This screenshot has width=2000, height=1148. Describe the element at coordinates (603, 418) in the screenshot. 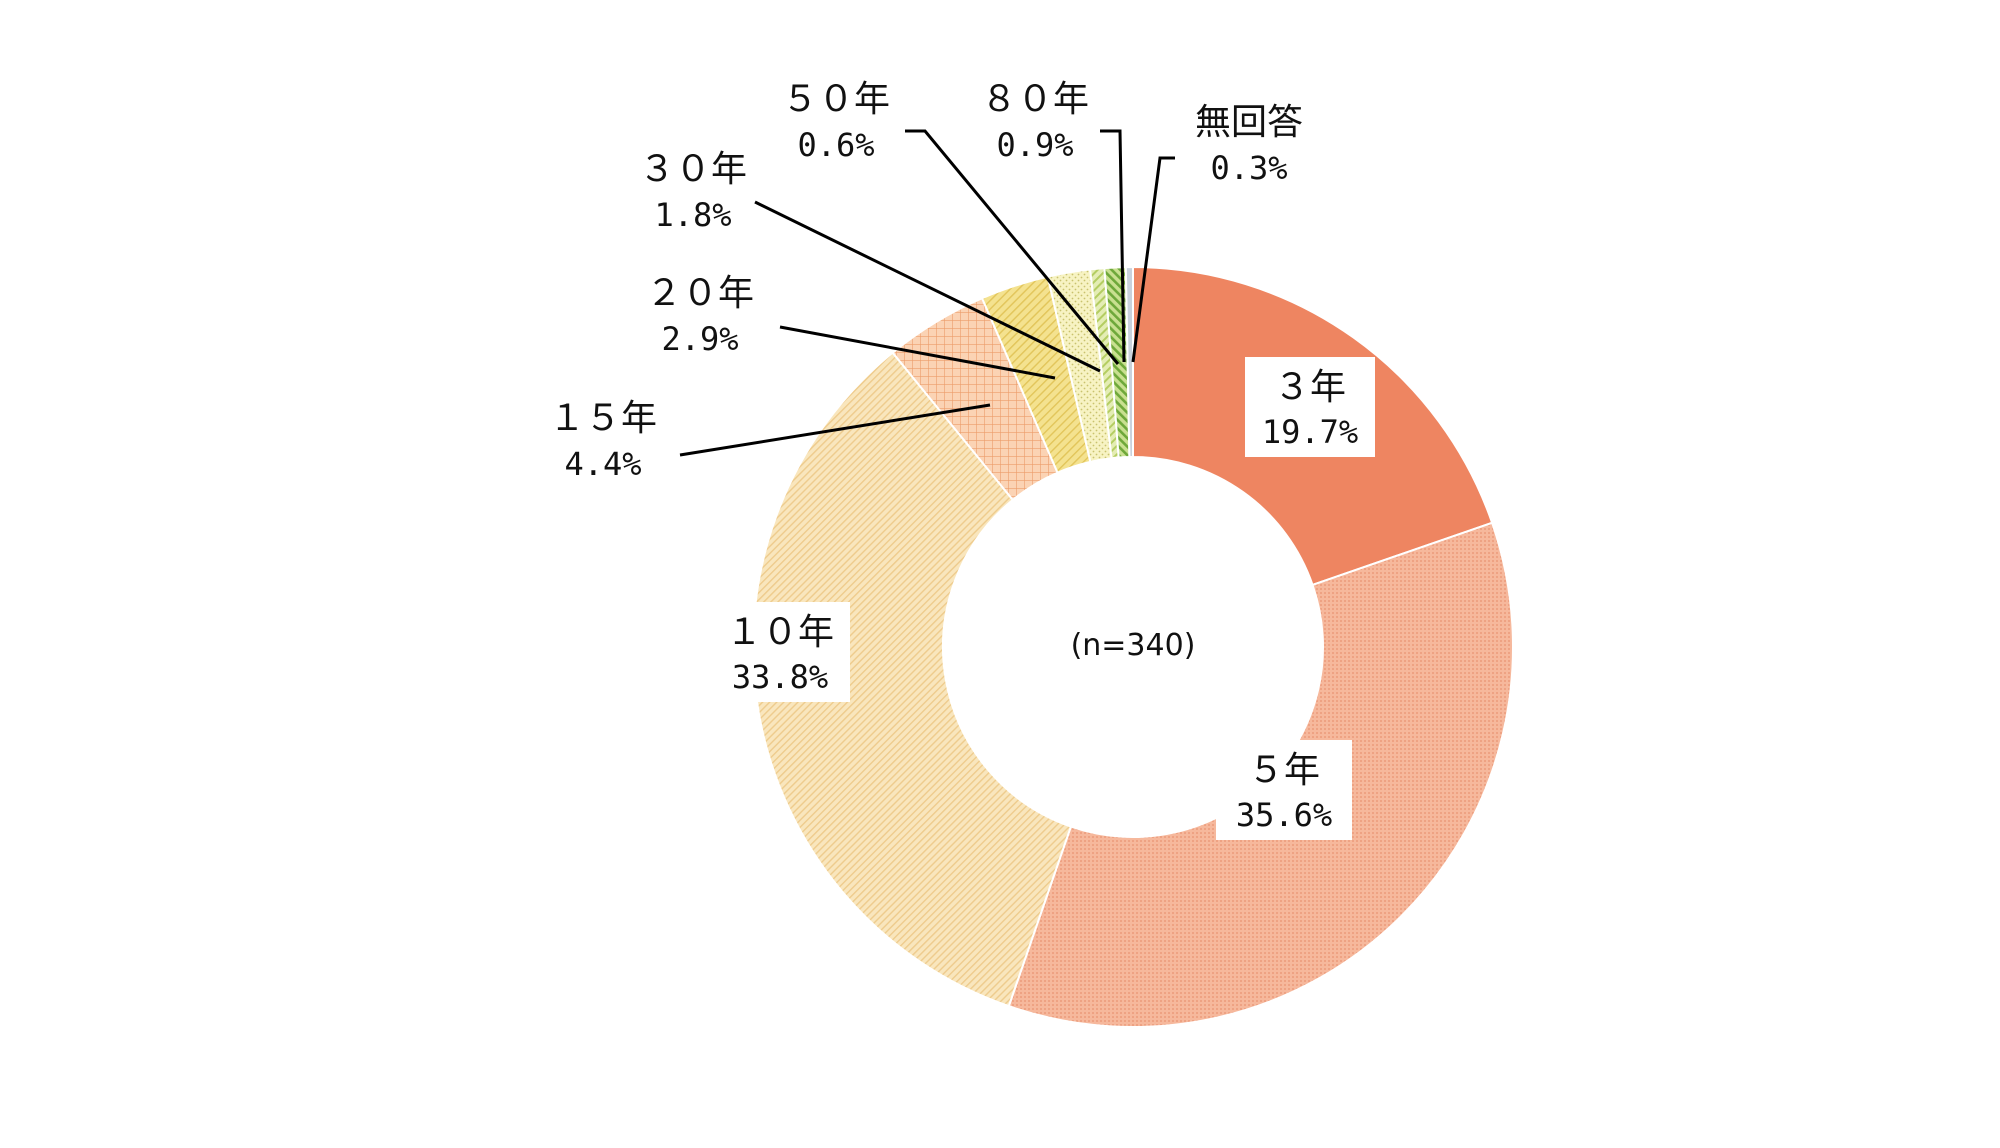

I see `category-label: １５年` at that location.